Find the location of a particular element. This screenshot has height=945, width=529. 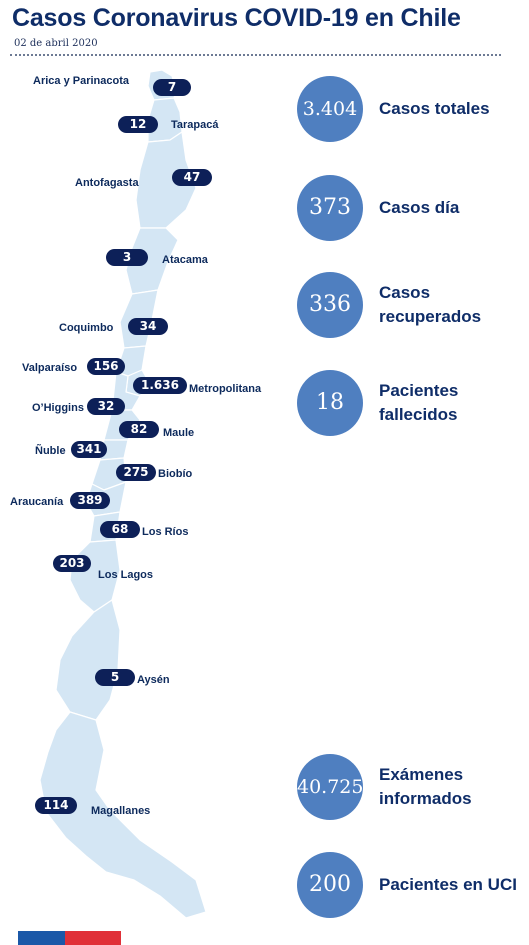

region-badge-losrios: 68 is located at coordinates (120, 529).